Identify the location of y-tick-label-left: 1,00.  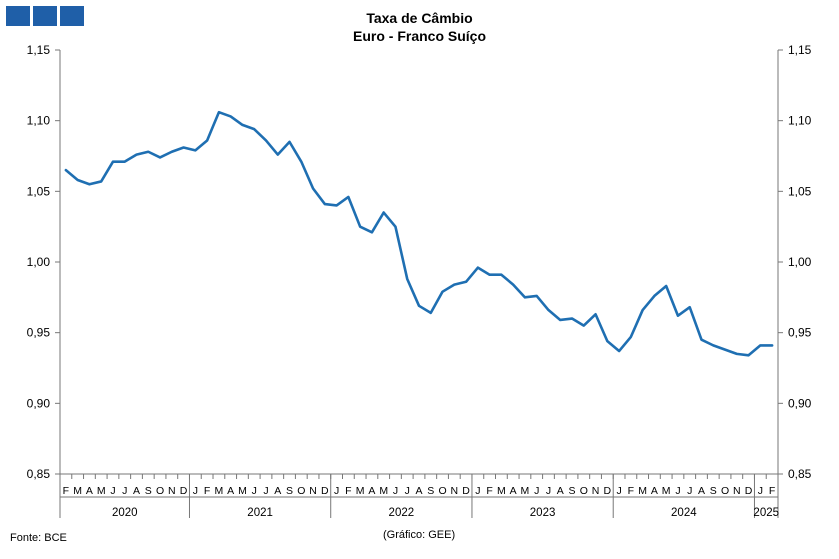
(39, 262).